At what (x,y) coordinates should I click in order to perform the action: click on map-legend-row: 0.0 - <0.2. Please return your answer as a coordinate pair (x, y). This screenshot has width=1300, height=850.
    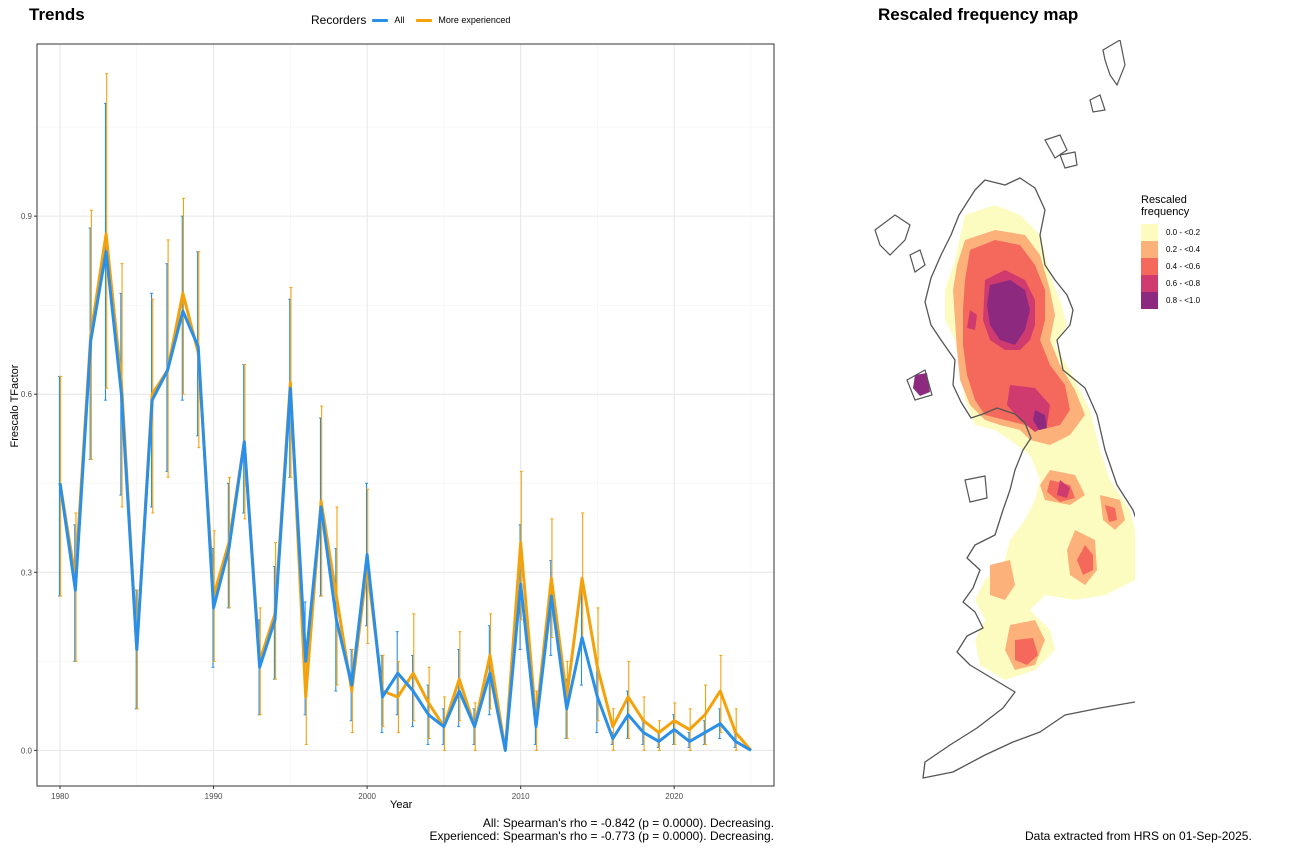
    Looking at the image, I should click on (1176, 232).